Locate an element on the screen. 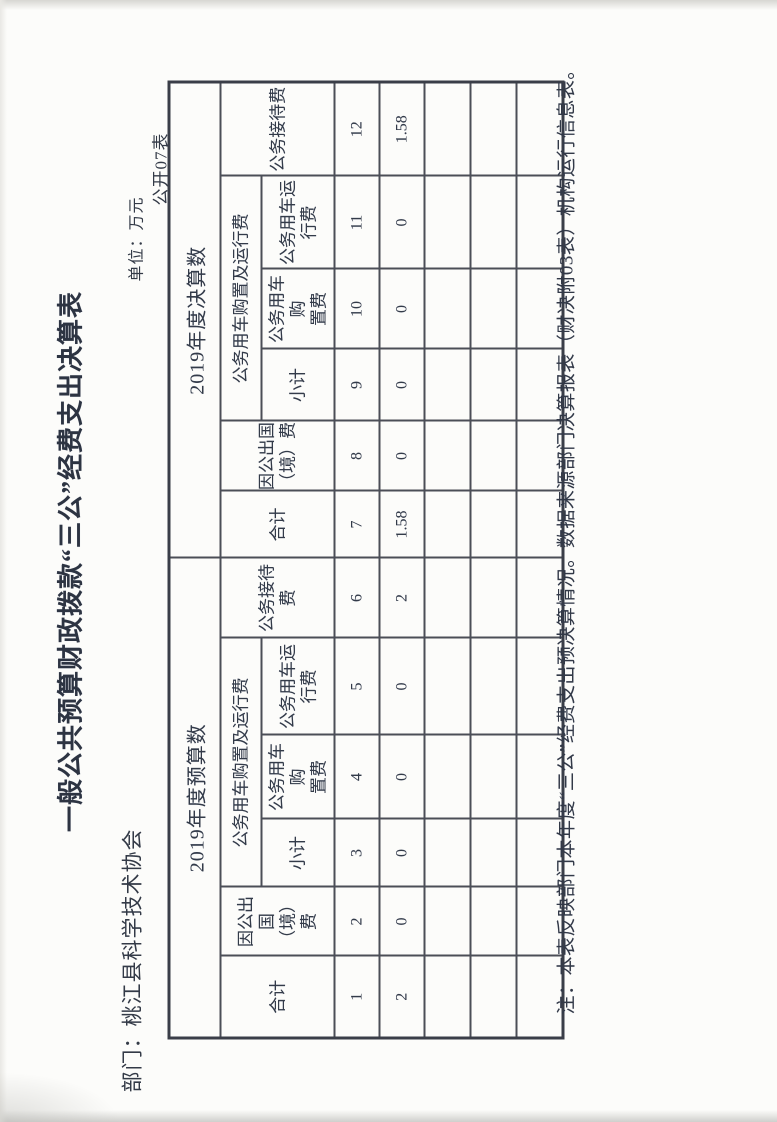 Image resolution: width=777 pixels, height=1122 pixels. column-number-4: 4 is located at coordinates (356, 776).